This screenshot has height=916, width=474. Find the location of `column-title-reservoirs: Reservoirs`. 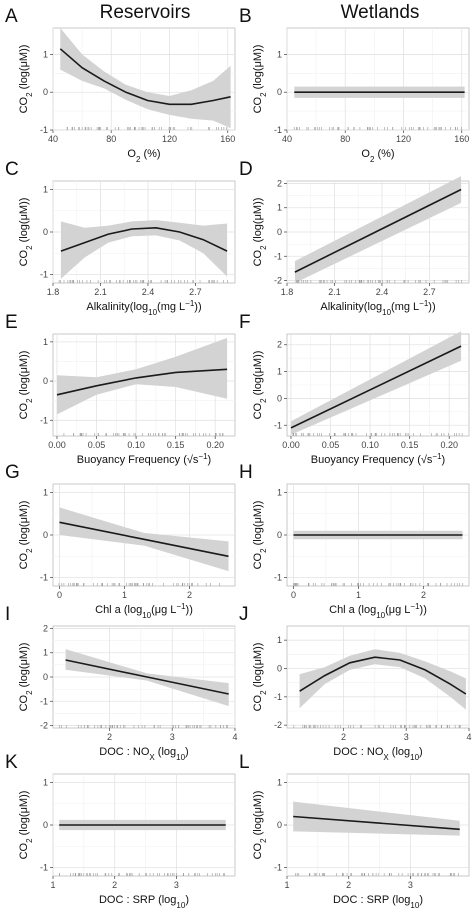

column-title-reservoirs: Reservoirs is located at coordinates (145, 12).